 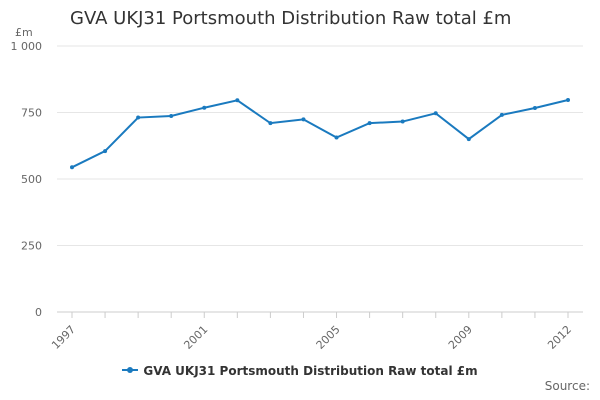 What do you see at coordinates (567, 386) in the screenshot?
I see `source-label: Source:` at bounding box center [567, 386].